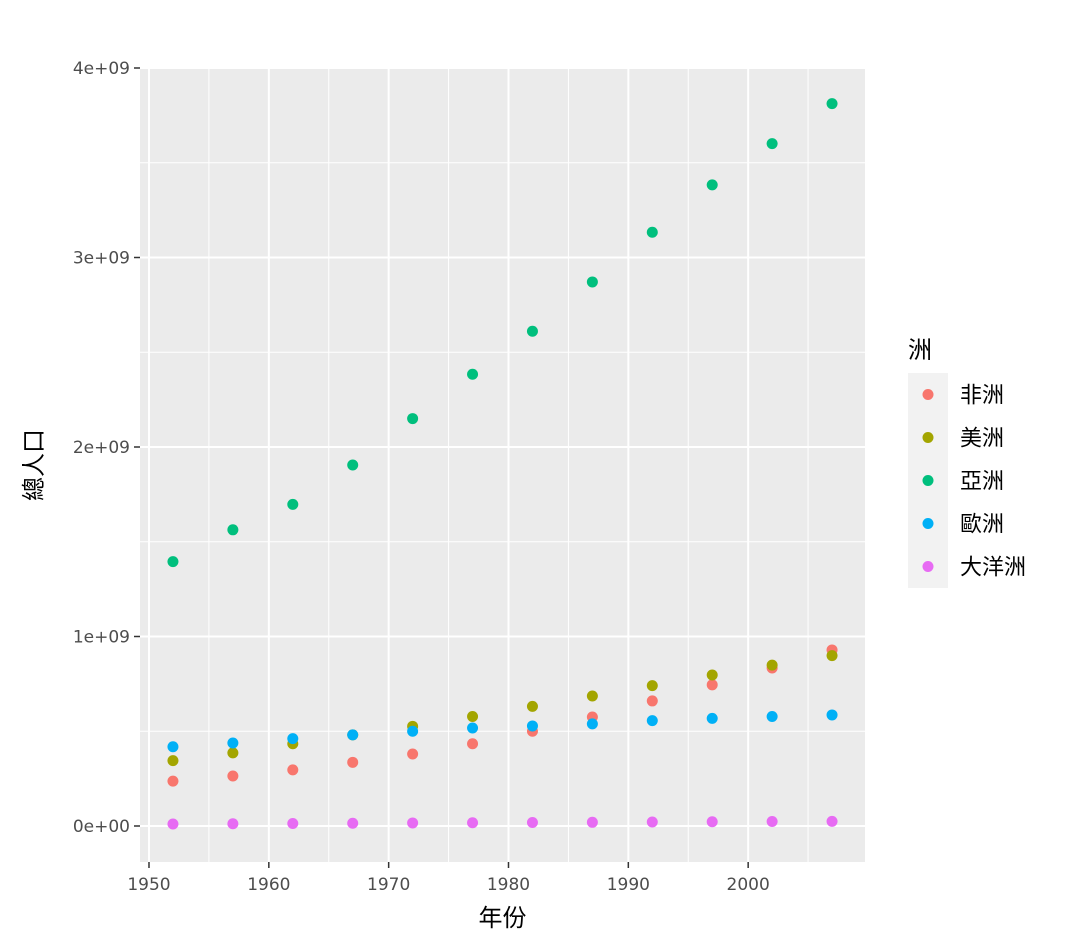  Describe the element at coordinates (101, 448) in the screenshot. I see `y-tick-label: 2e+09` at that location.